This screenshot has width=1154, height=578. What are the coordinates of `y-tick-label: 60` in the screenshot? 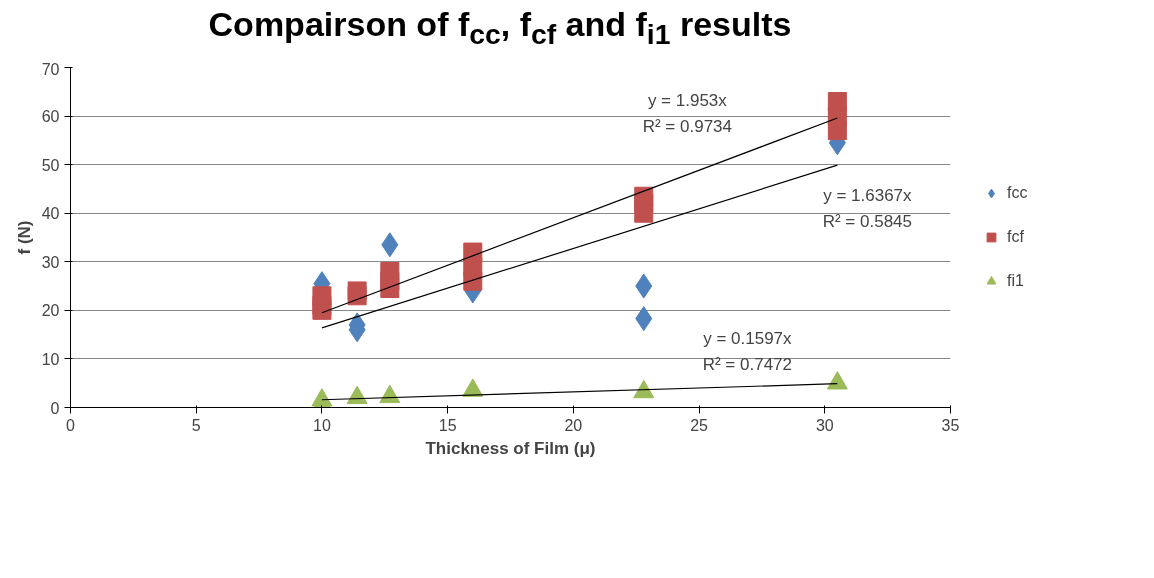 It's located at (50, 117).